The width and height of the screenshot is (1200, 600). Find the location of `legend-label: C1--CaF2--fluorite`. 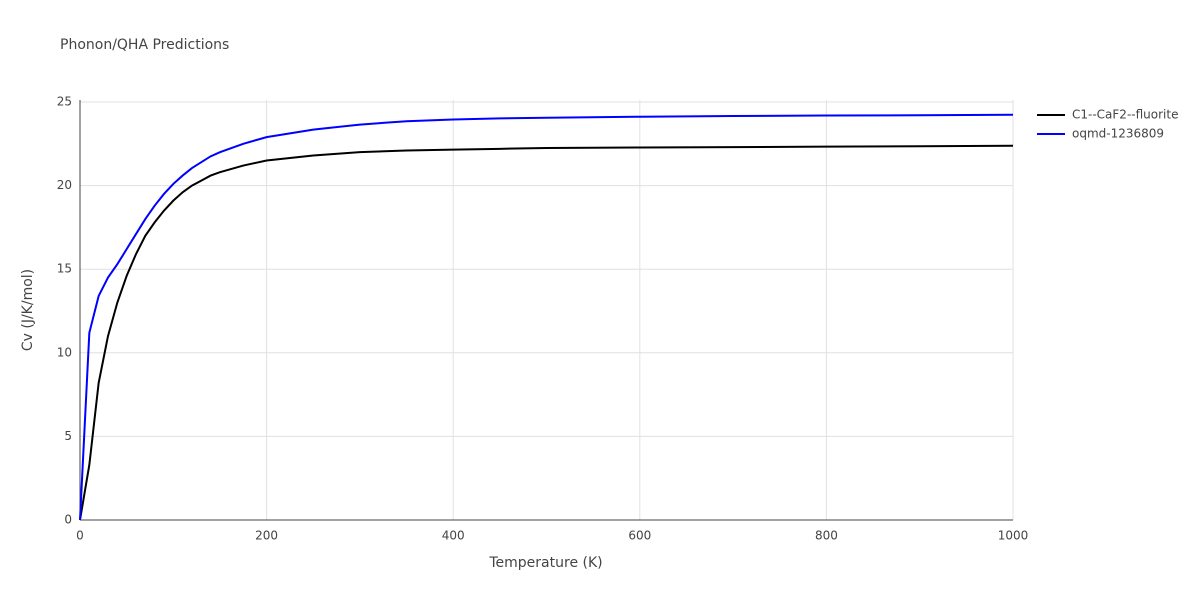

legend-label: C1--CaF2--fluorite is located at coordinates (1125, 115).